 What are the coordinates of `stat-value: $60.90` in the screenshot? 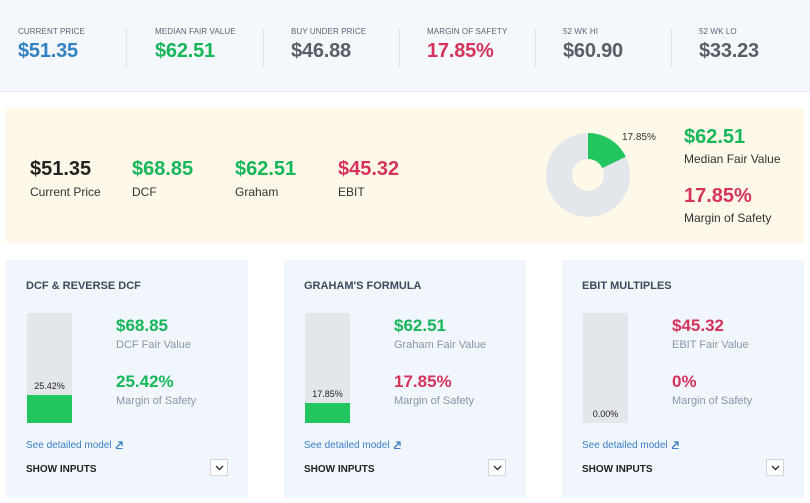 It's located at (593, 51).